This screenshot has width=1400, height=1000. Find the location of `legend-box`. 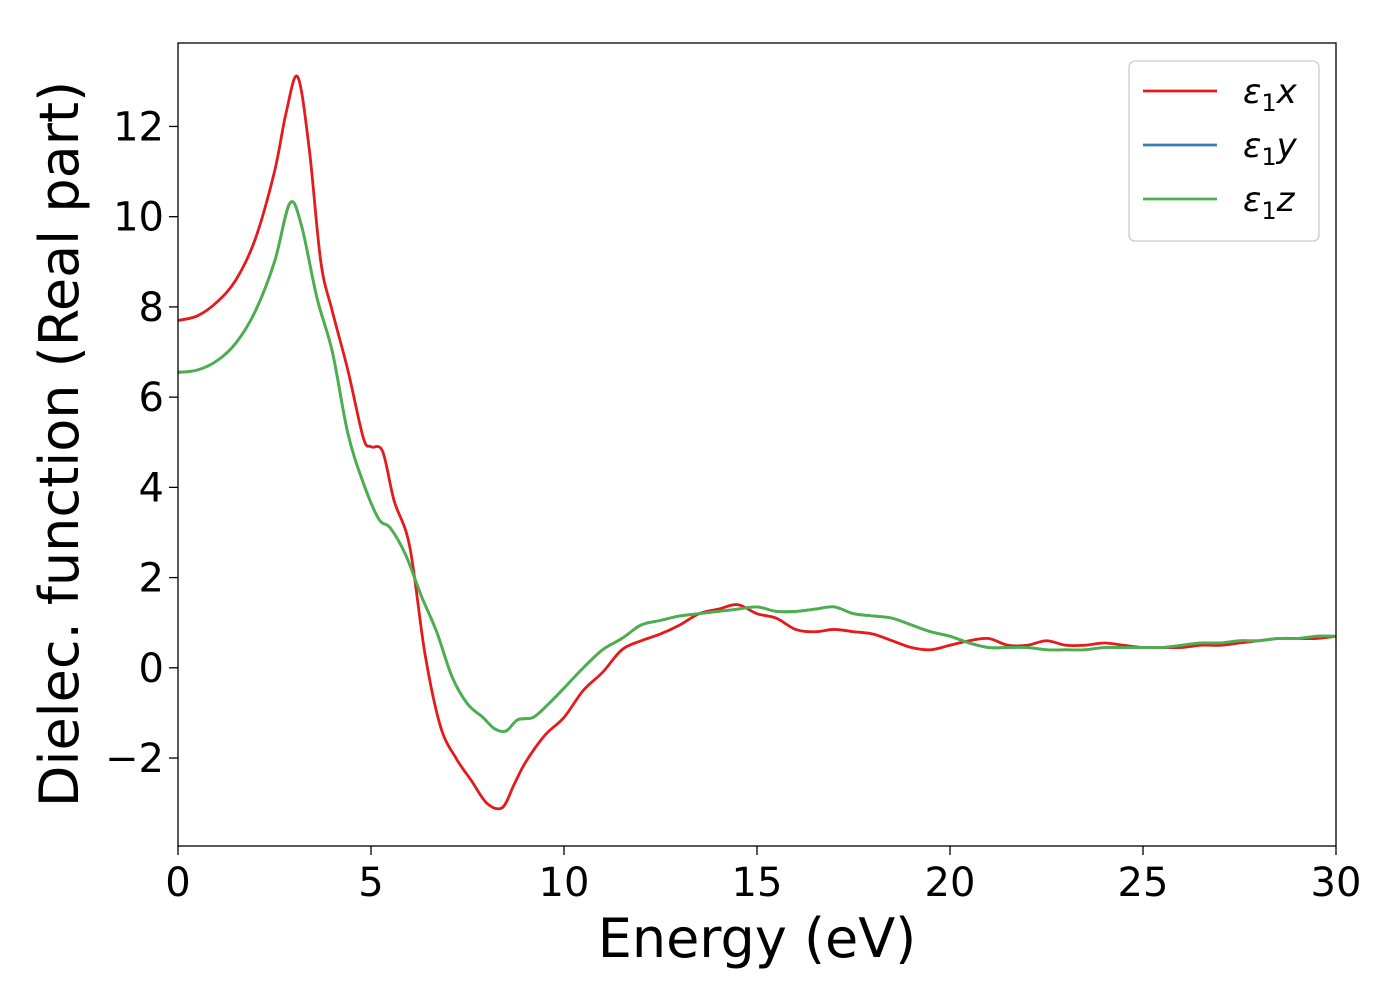

legend-box is located at coordinates (1224, 151).